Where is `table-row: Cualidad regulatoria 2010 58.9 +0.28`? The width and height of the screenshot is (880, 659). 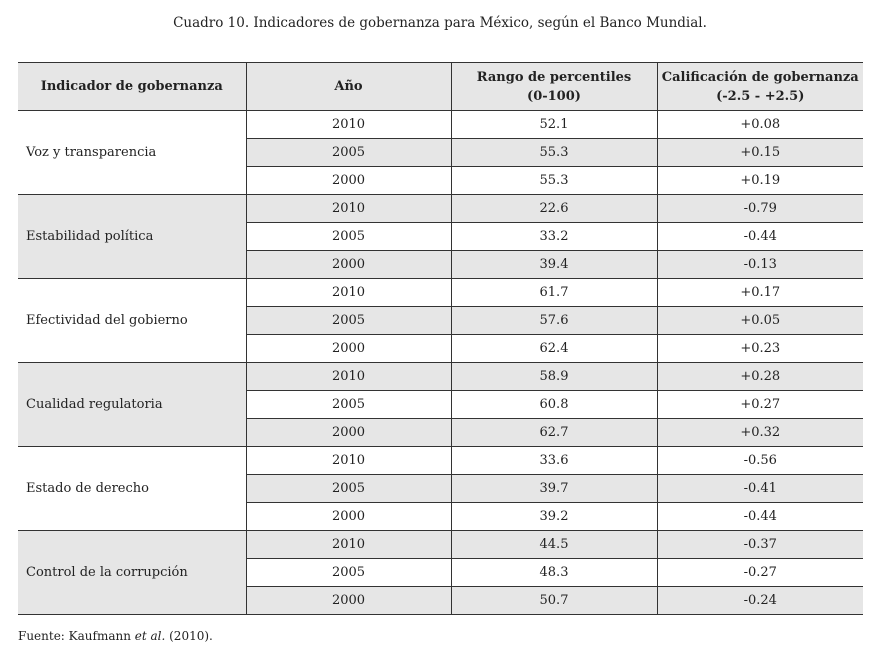
table-row: Cualidad regulatoria 2010 58.9 +0.28 is located at coordinates (440, 404).